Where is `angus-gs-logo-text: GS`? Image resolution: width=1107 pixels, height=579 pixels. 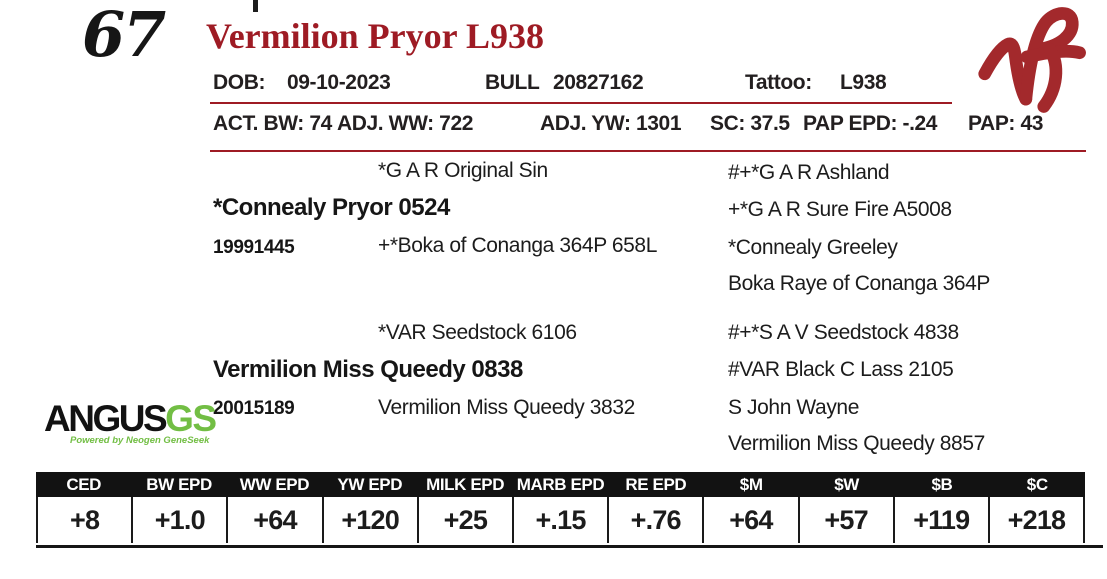
angus-gs-logo-text: GS is located at coordinates (191, 418).